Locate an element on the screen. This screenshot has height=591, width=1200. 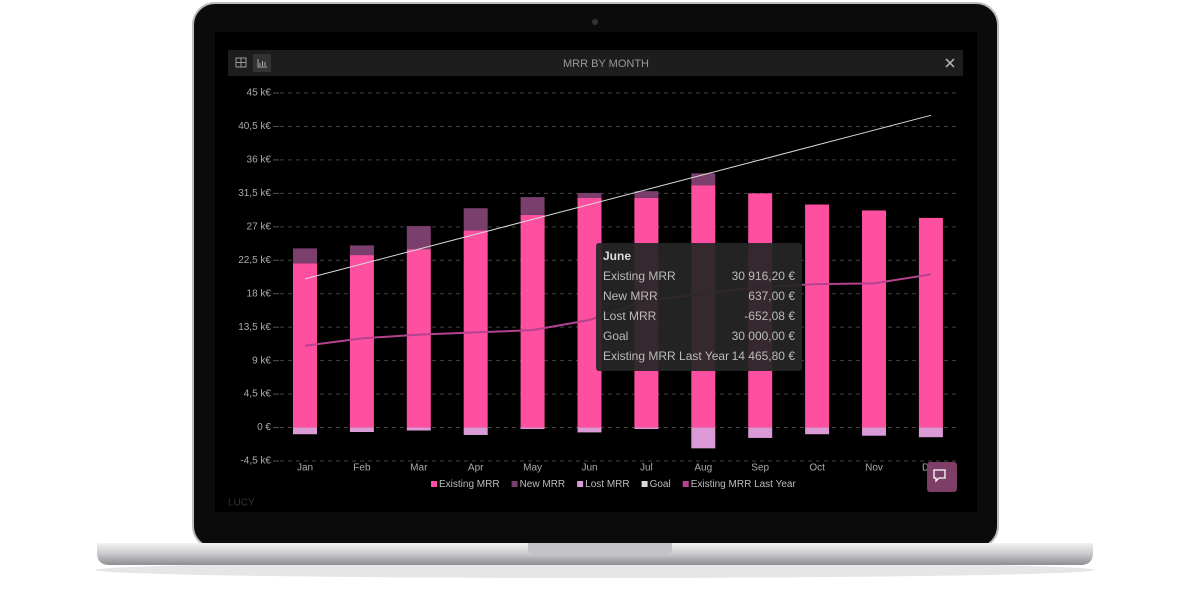
x-tick-label: Apr is located at coordinates (476, 468).